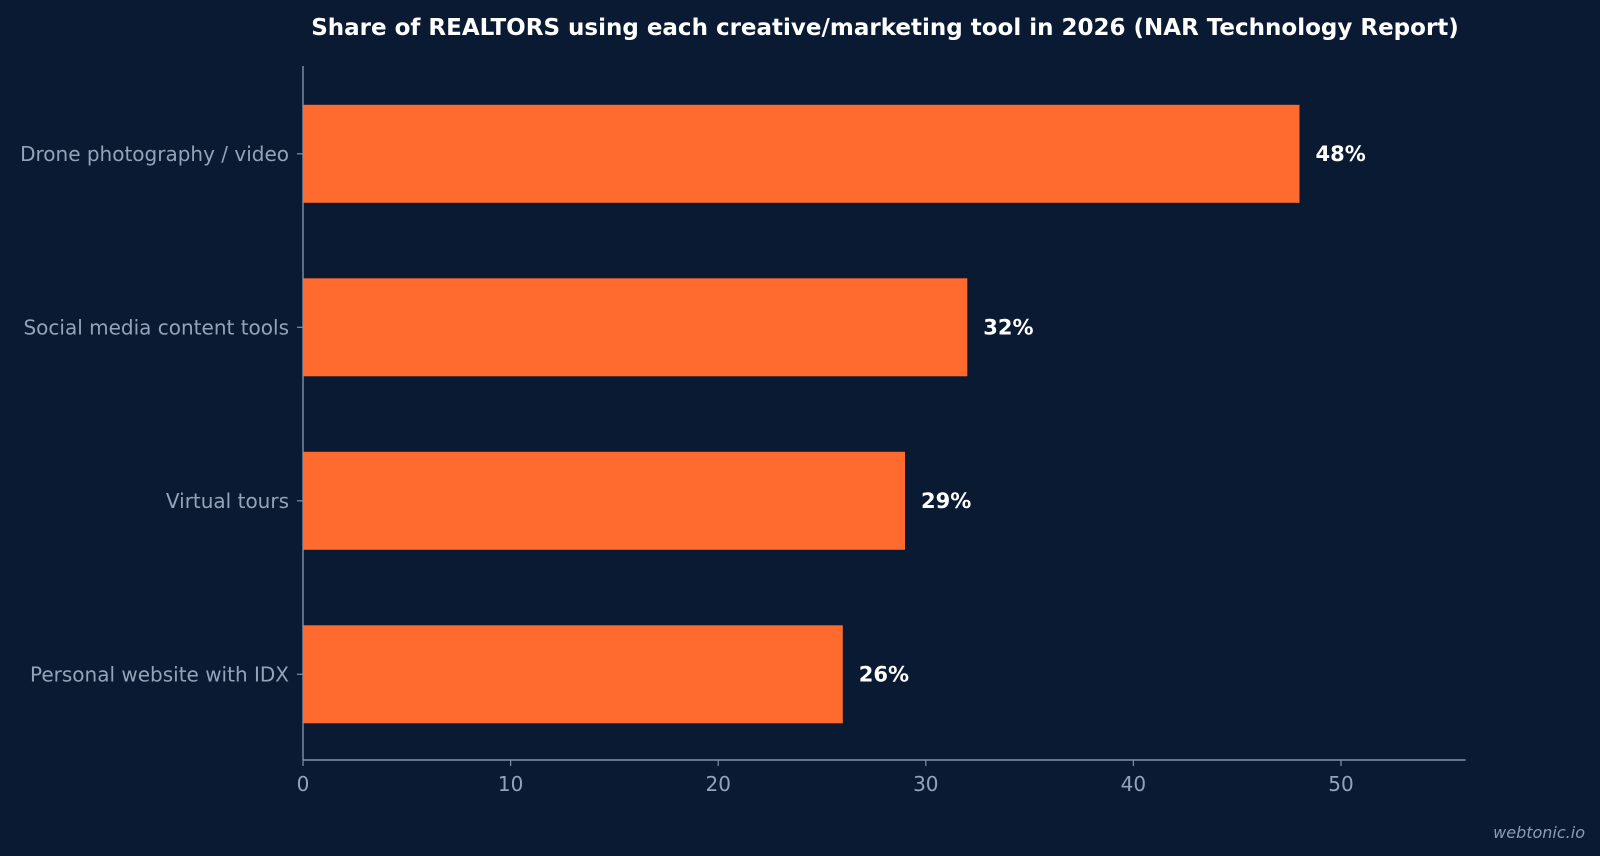  I want to click on x-tick-label: 50, so click(1340, 784).